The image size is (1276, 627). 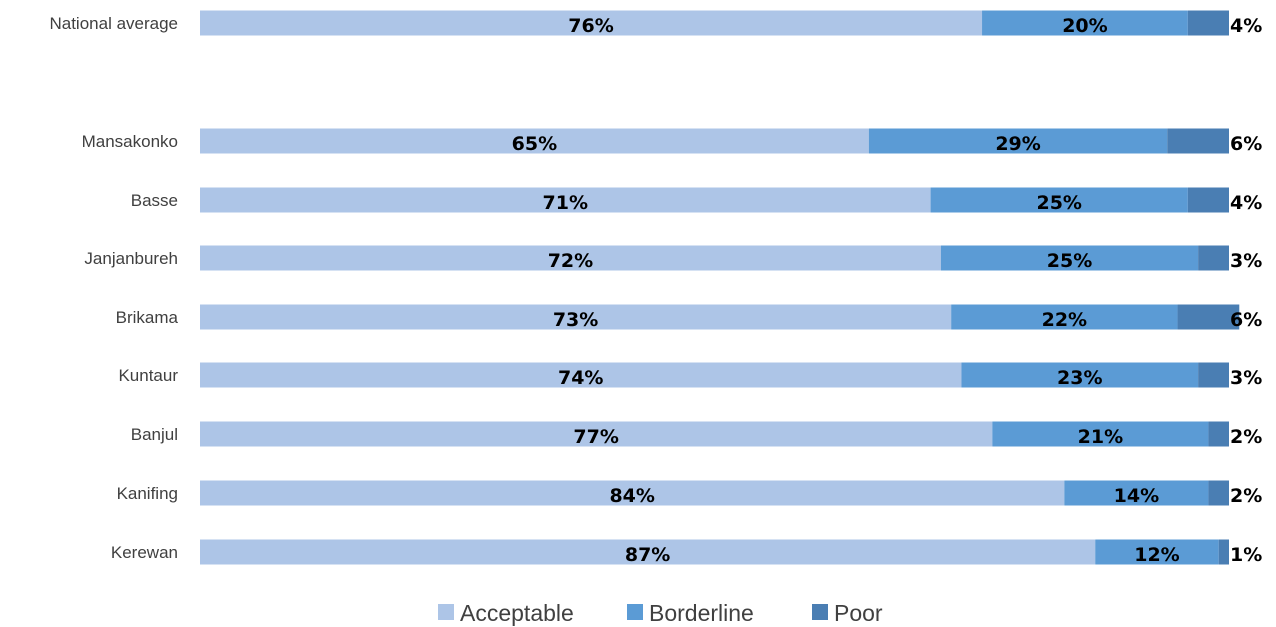 I want to click on bar-acceptable-basse, so click(x=565, y=200).